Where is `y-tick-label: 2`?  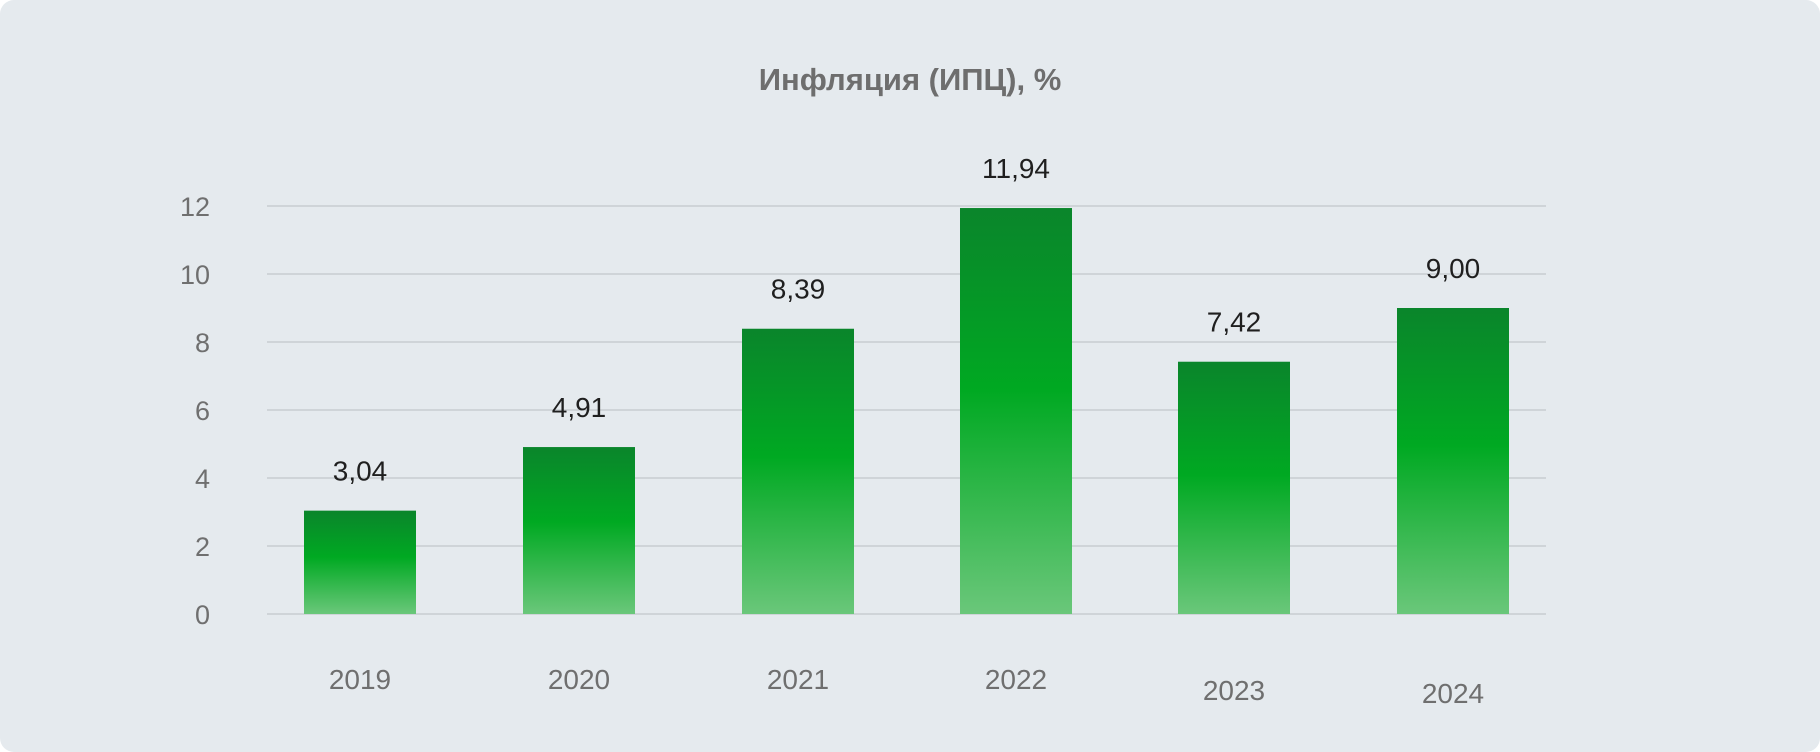
y-tick-label: 2 is located at coordinates (202, 547).